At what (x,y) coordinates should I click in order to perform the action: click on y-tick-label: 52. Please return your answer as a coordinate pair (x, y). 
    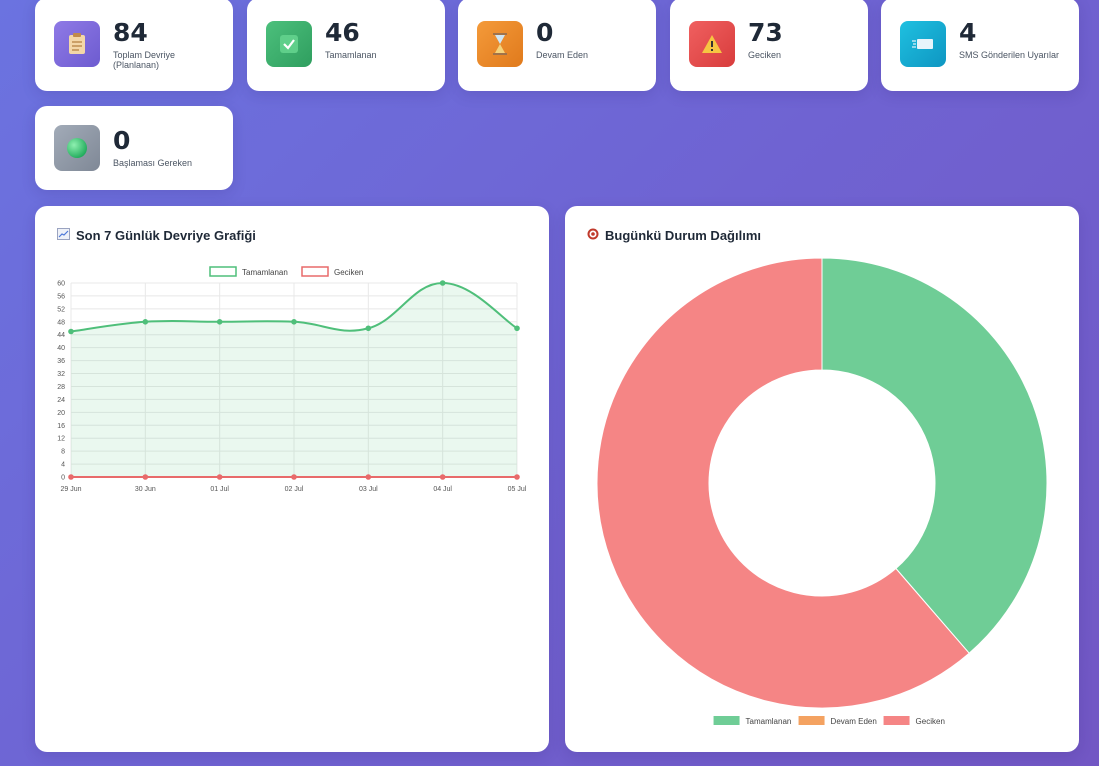
    Looking at the image, I should click on (61, 309).